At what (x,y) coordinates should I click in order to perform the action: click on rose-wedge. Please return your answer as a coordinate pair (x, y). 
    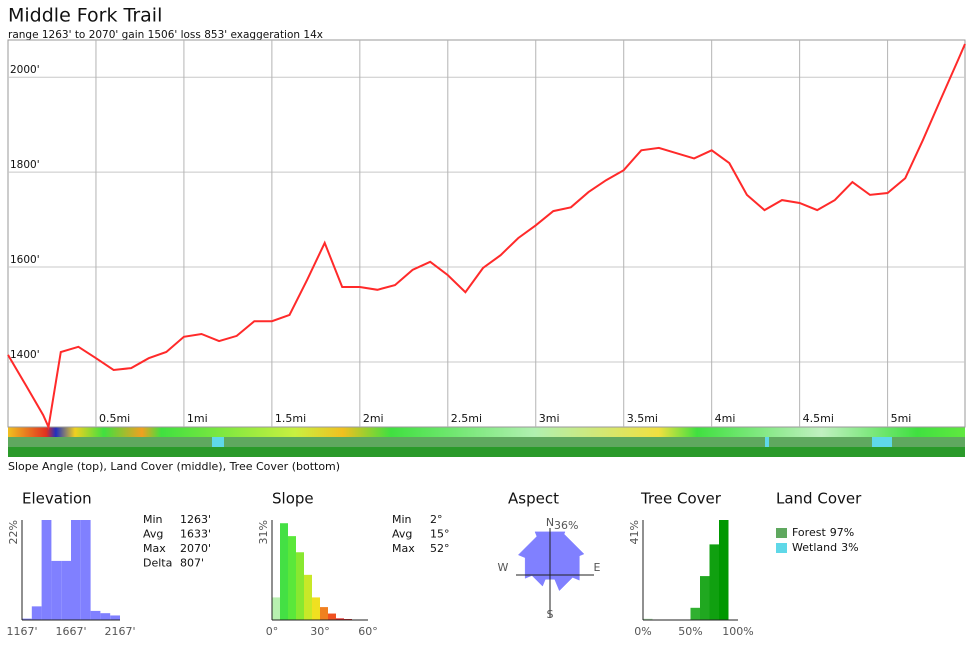
    Looking at the image, I should click on (534, 552).